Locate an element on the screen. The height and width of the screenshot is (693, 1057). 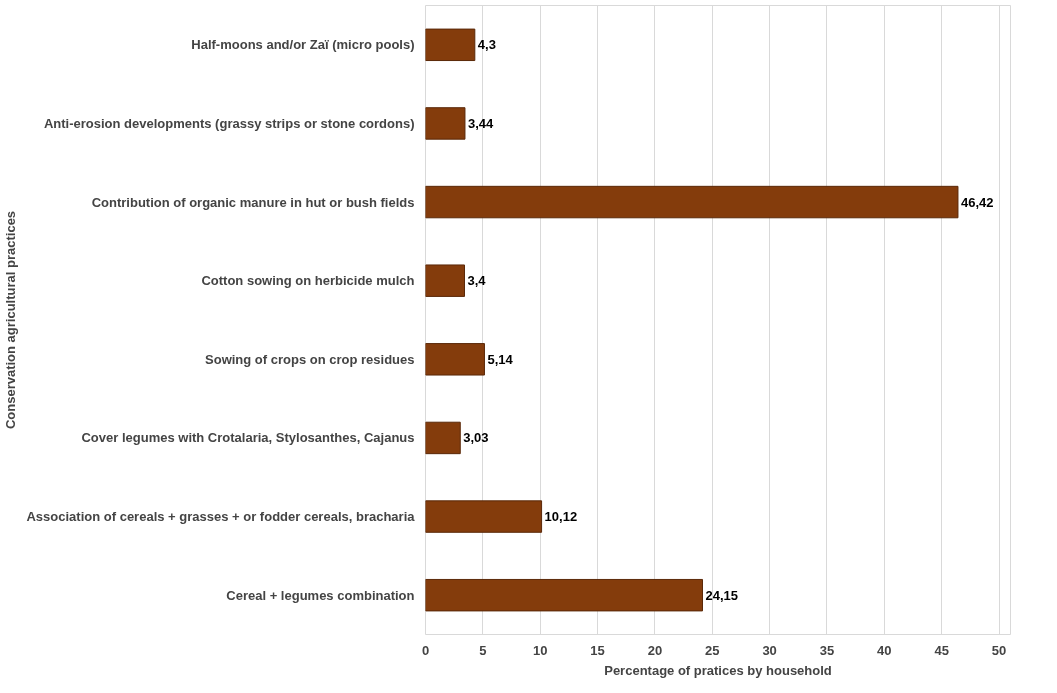
y-tick-label: Half-moons and/or Zaï (micro pools) is located at coordinates (303, 45).